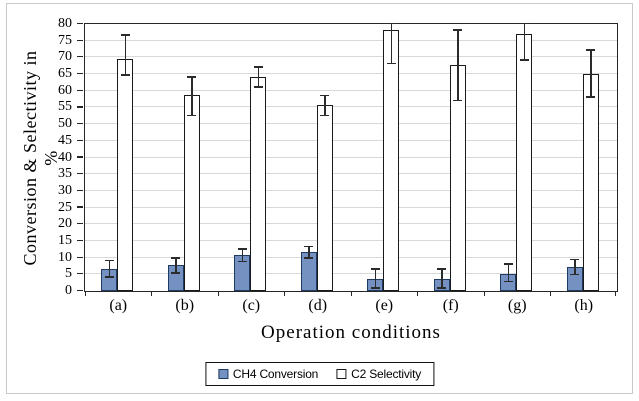 Image resolution: width=639 pixels, height=401 pixels. What do you see at coordinates (65, 240) in the screenshot?
I see `y-tick-label: 15` at bounding box center [65, 240].